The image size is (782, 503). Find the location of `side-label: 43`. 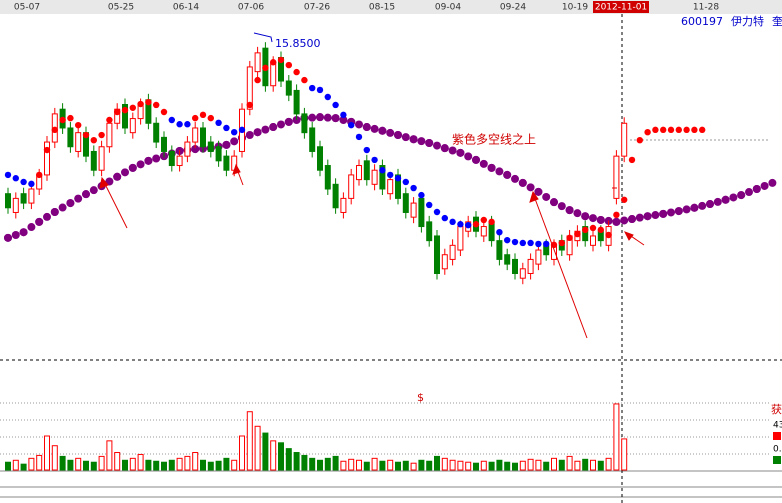

side-label: 43 is located at coordinates (777, 426).